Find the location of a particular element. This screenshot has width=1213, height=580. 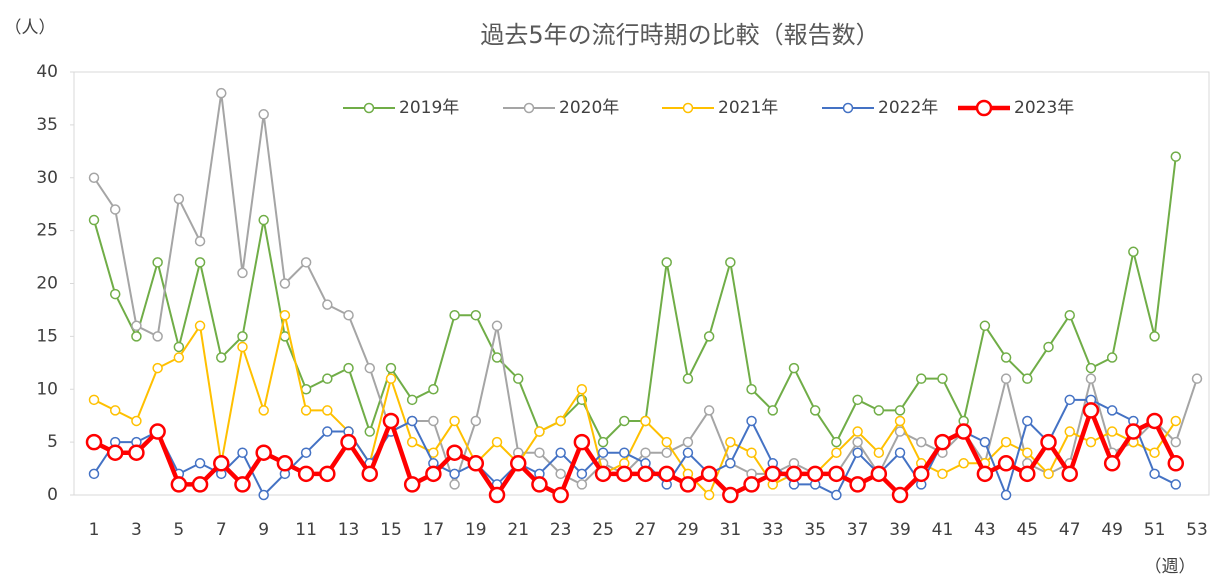

series-line is located at coordinates (635, 453).